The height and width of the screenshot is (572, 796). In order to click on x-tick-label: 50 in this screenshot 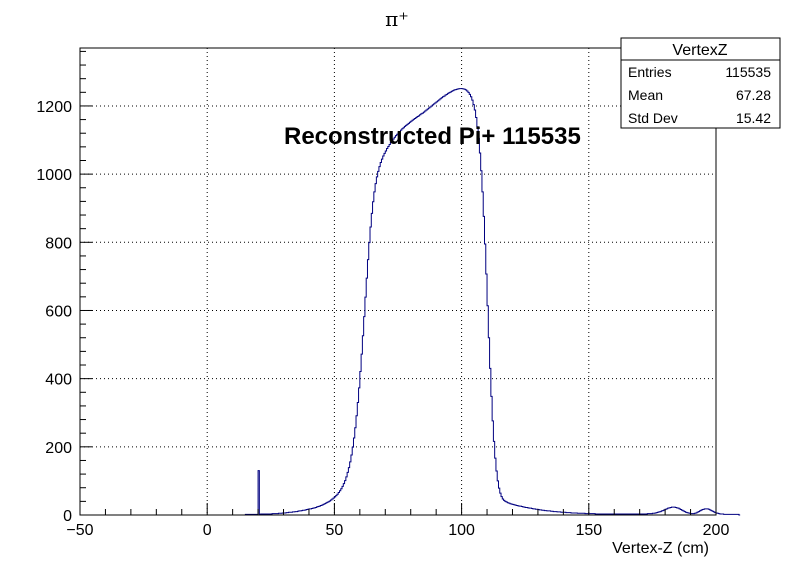, I will do `click(335, 530)`.